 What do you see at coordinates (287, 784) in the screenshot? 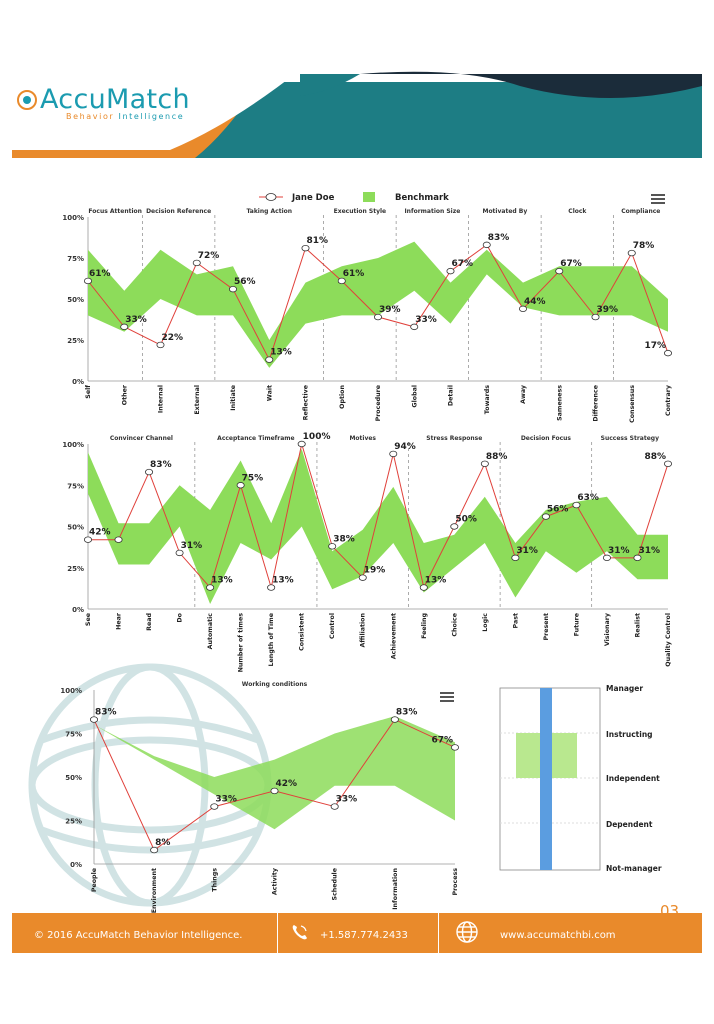
I see `data-label: 42%` at bounding box center [287, 784].